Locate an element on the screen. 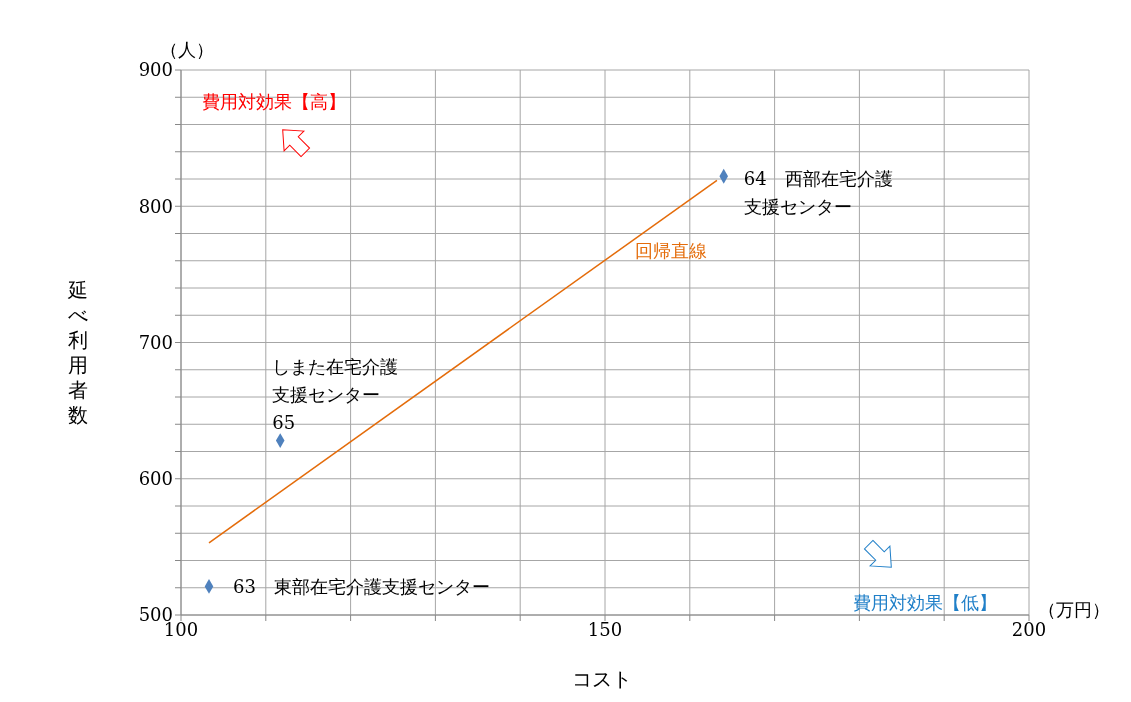  annotation: しまた在宅介護支援センター65 is located at coordinates (335, 394).